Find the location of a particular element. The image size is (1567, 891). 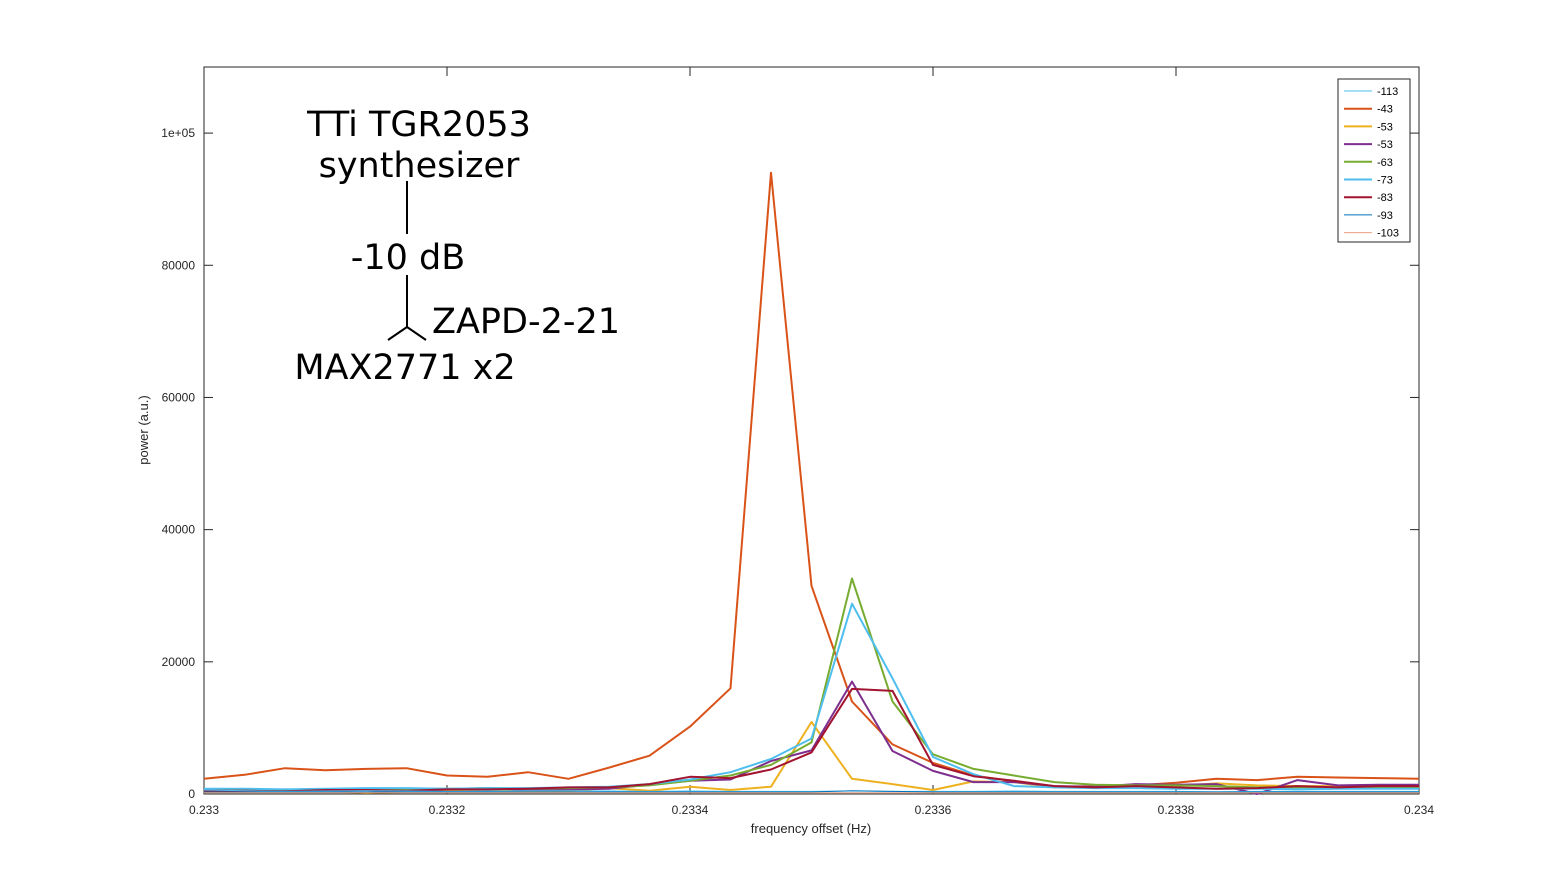

y-tick-label: 20000 is located at coordinates (179, 662).